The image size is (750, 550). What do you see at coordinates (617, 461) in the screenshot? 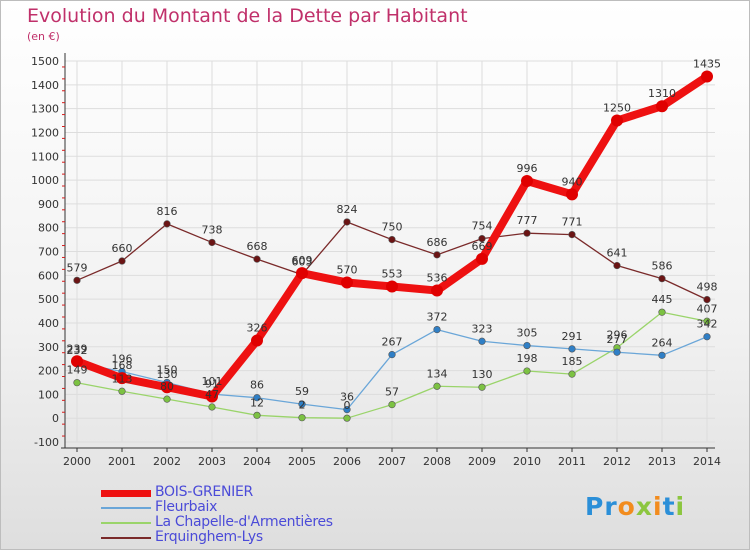
I see `x-tick-label: 2012` at bounding box center [617, 461].